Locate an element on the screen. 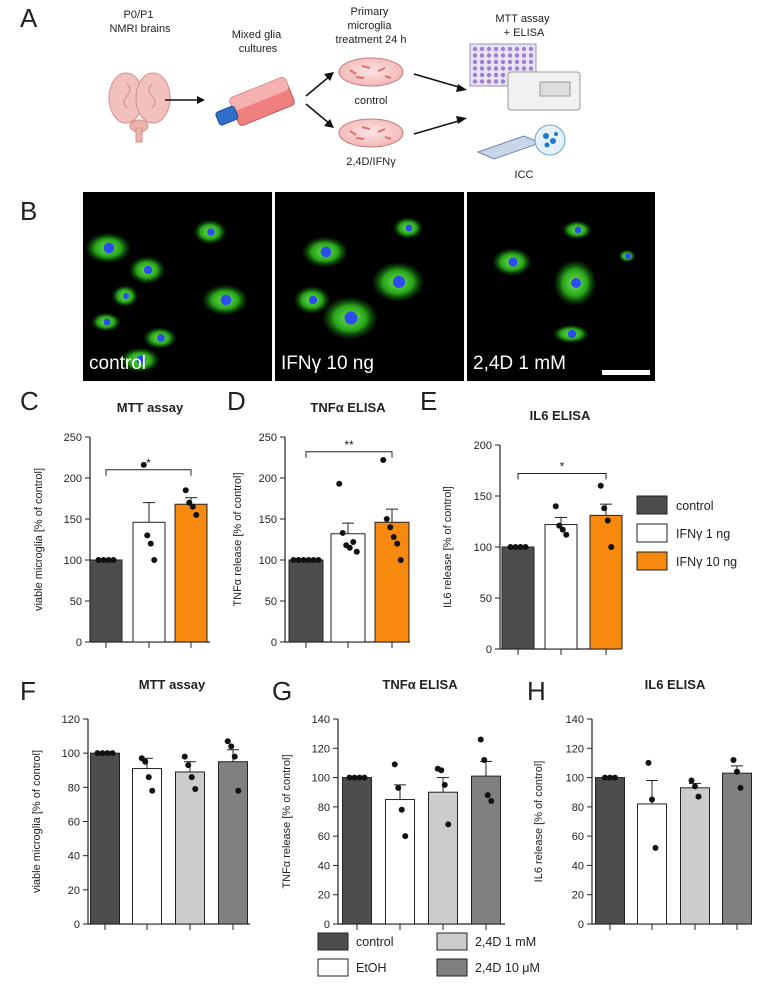 Image resolution: width=771 pixels, height=999 pixels. micrograph-row: control IFNγ 10 ng 2,4D 1 mM is located at coordinates (369, 286).